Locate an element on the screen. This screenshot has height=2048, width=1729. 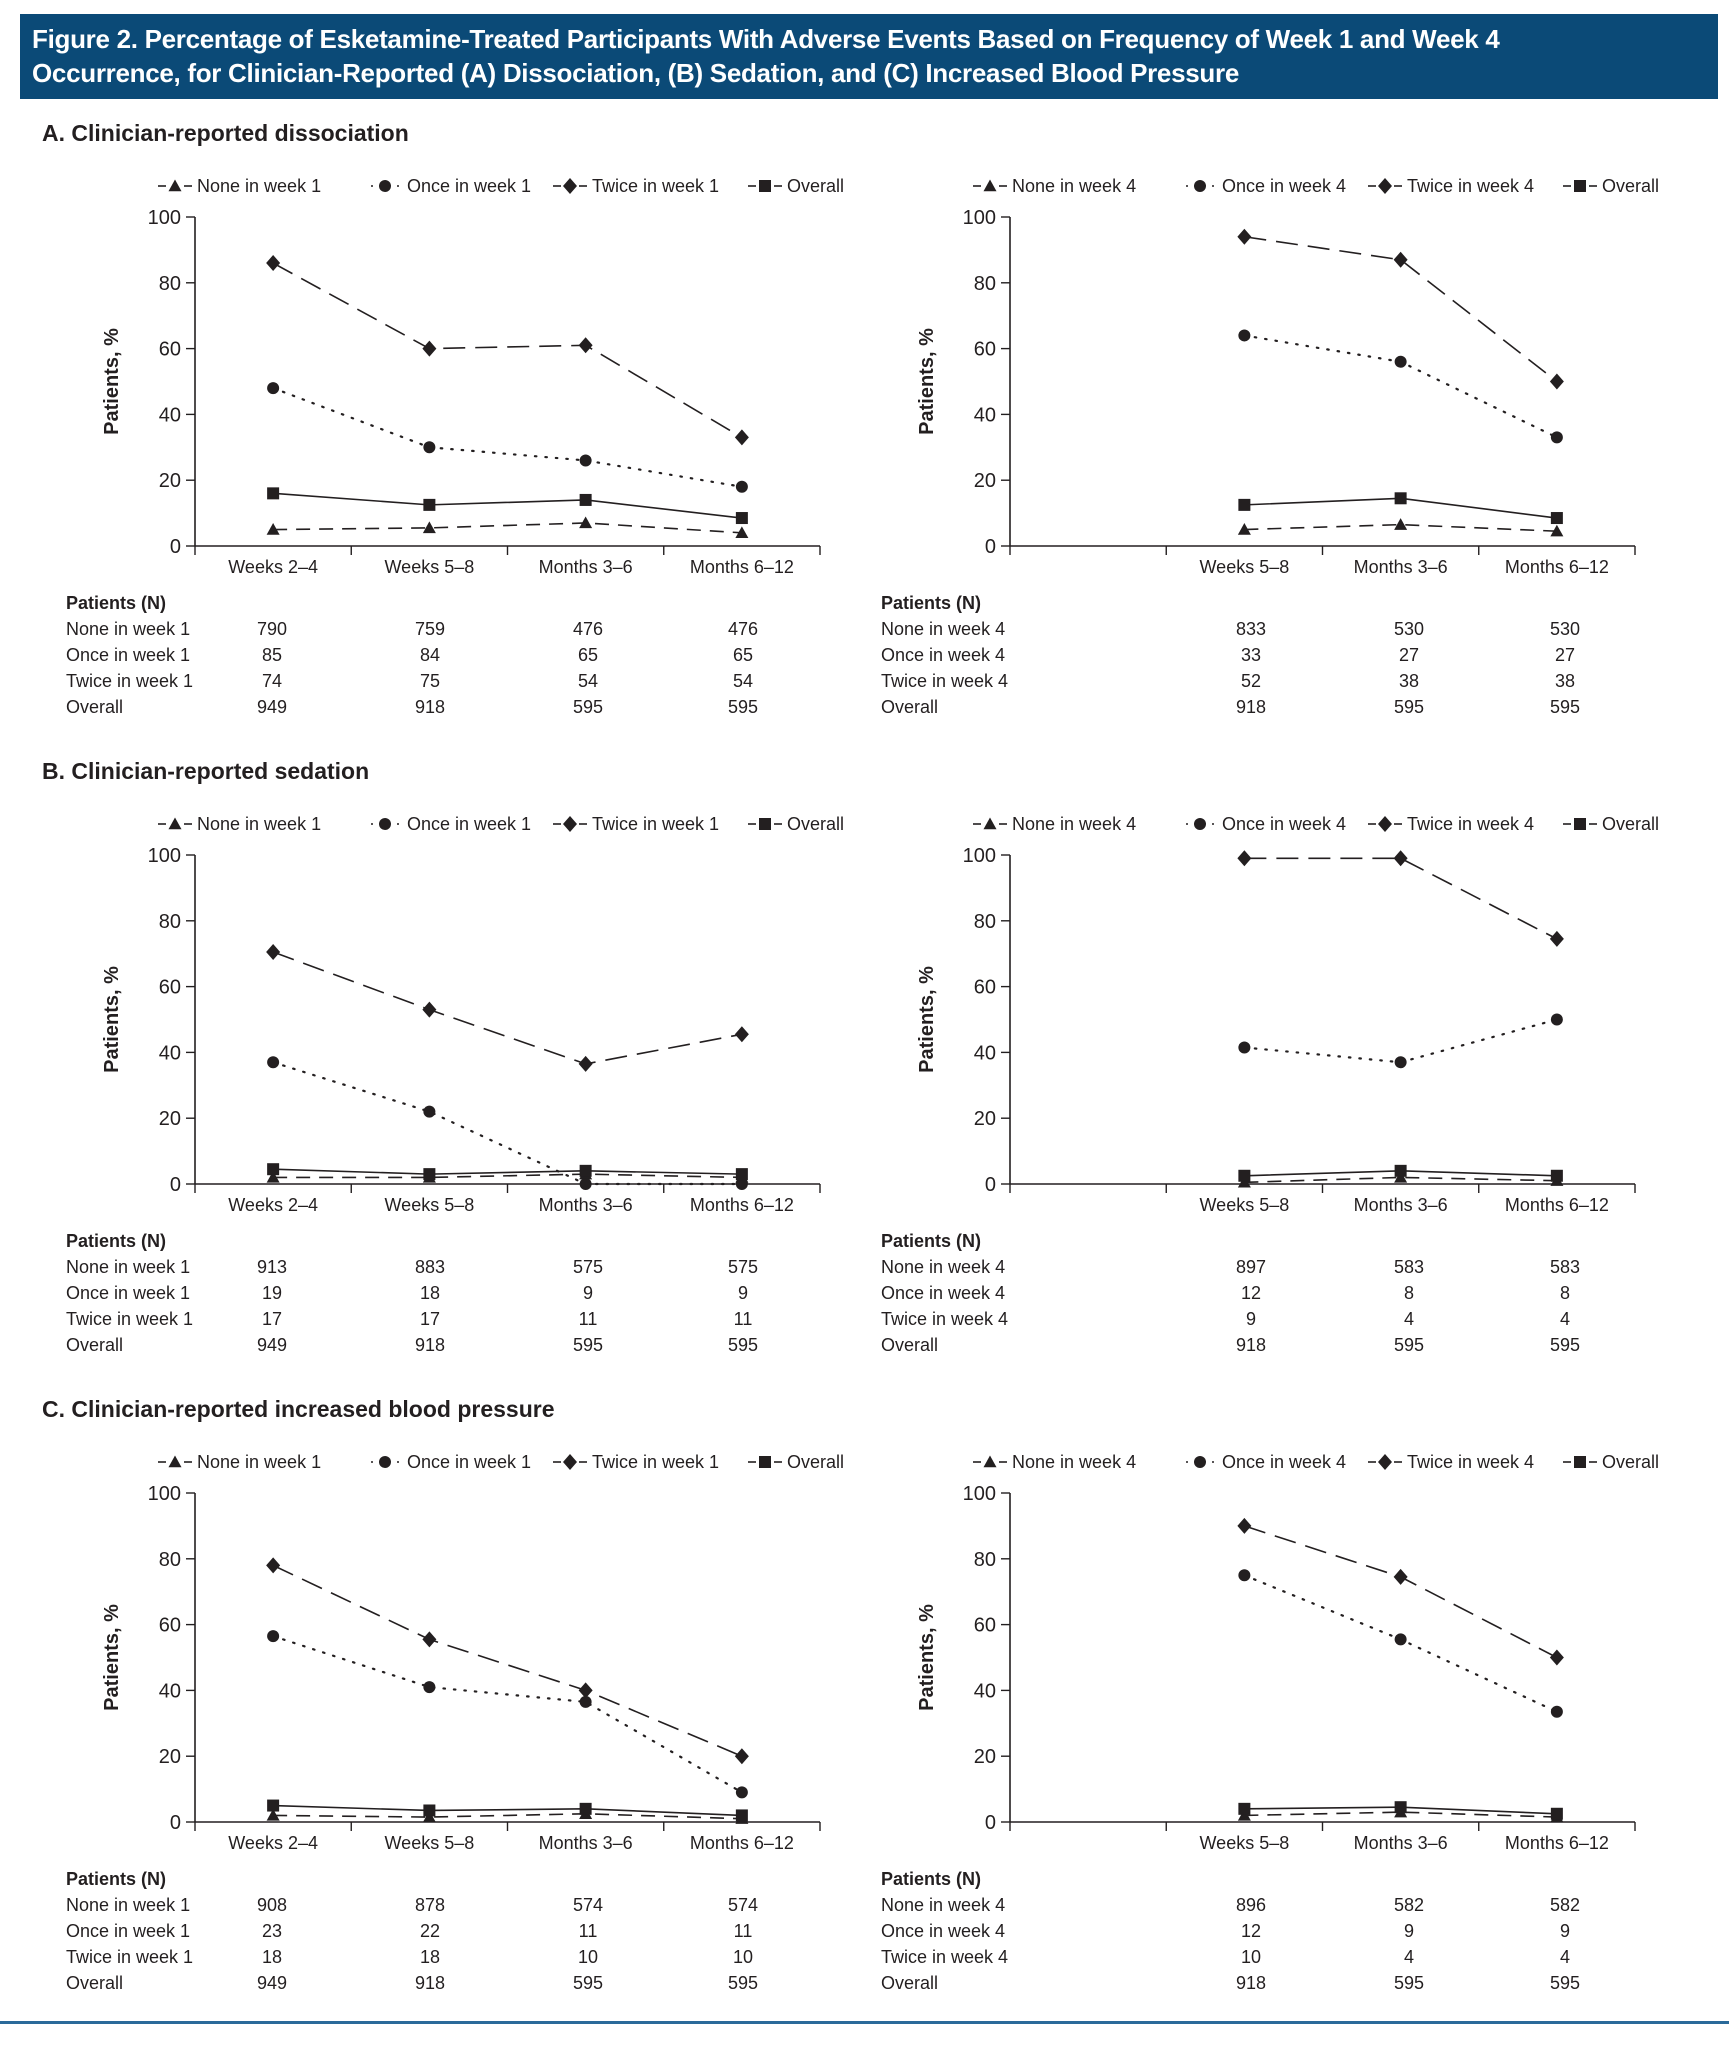
table-cell: 17 is located at coordinates (272, 1319).